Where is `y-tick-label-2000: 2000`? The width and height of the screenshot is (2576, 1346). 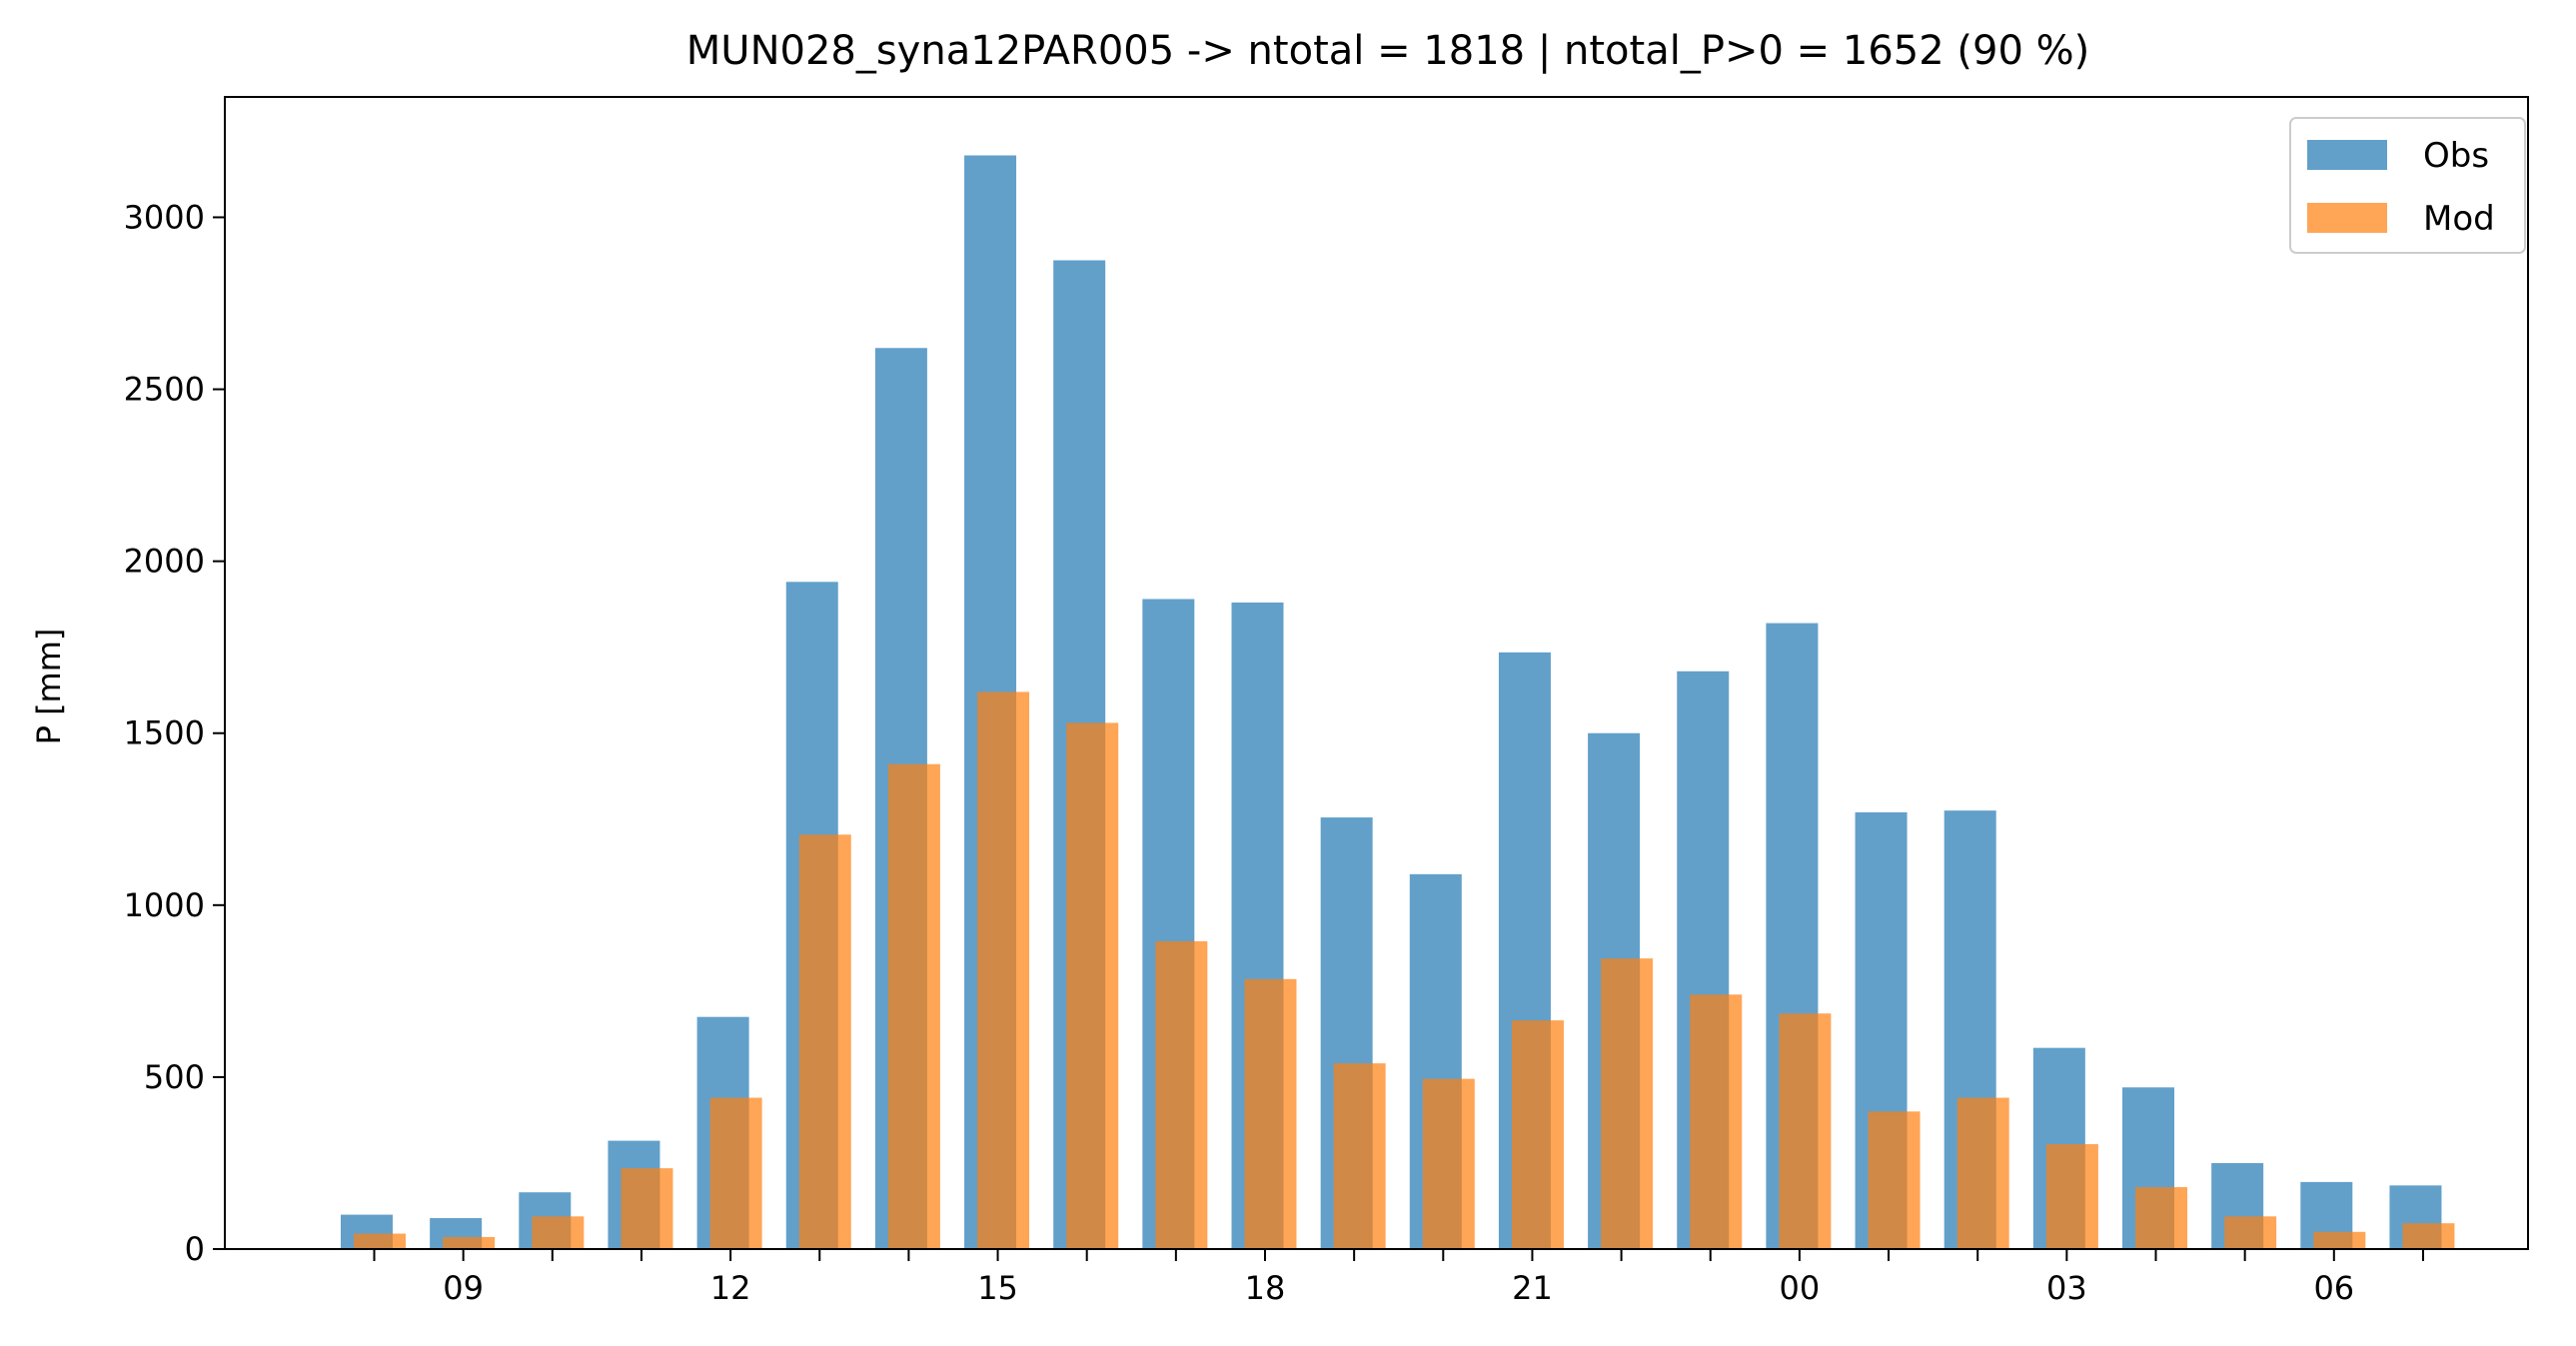
y-tick-label-2000: 2000 is located at coordinates (164, 562).